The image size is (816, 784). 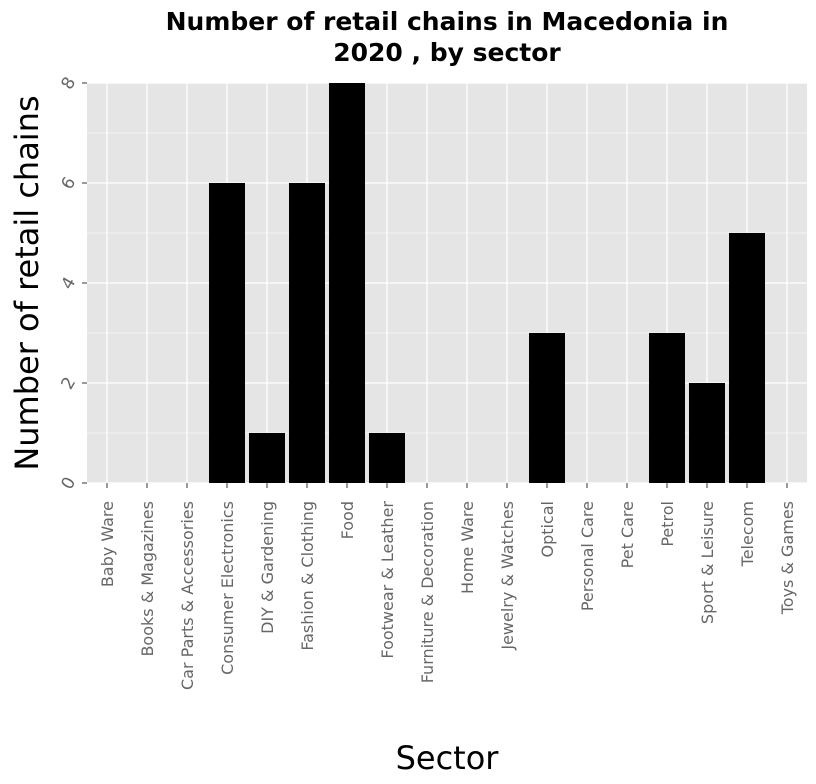 What do you see at coordinates (467, 547) in the screenshot?
I see `x-tick-label: Home Ware` at bounding box center [467, 547].